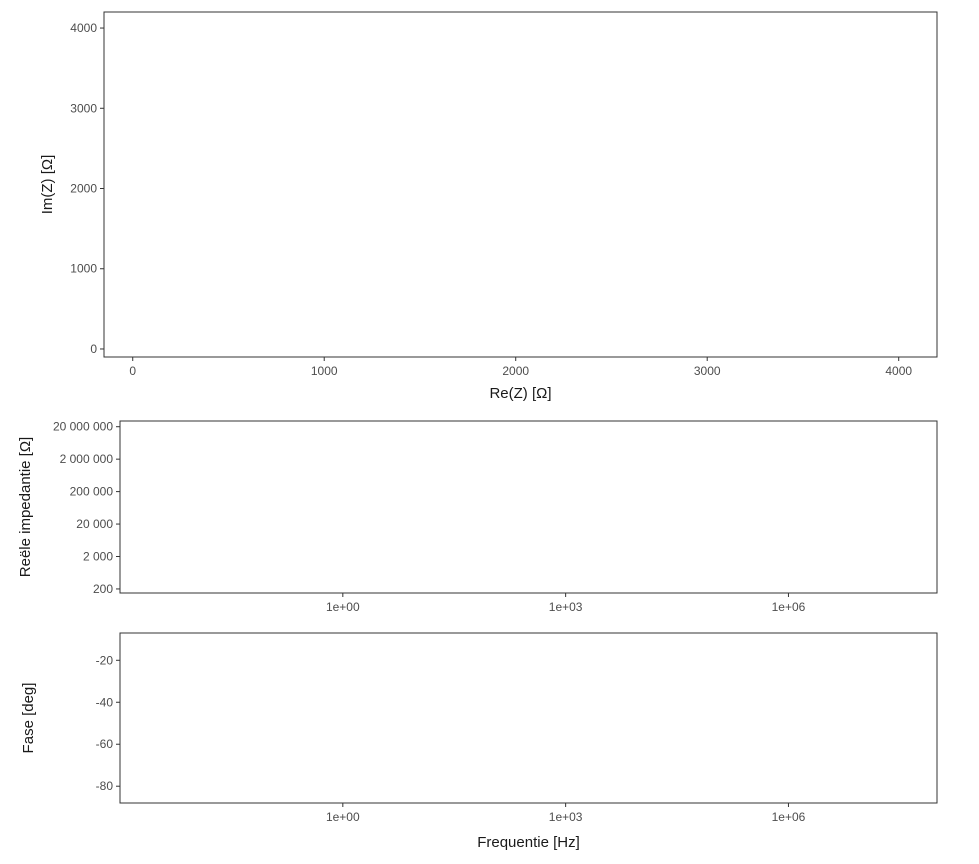 The width and height of the screenshot is (979, 864). I want to click on x-axis-title: Re(Z) [Ω], so click(520, 393).